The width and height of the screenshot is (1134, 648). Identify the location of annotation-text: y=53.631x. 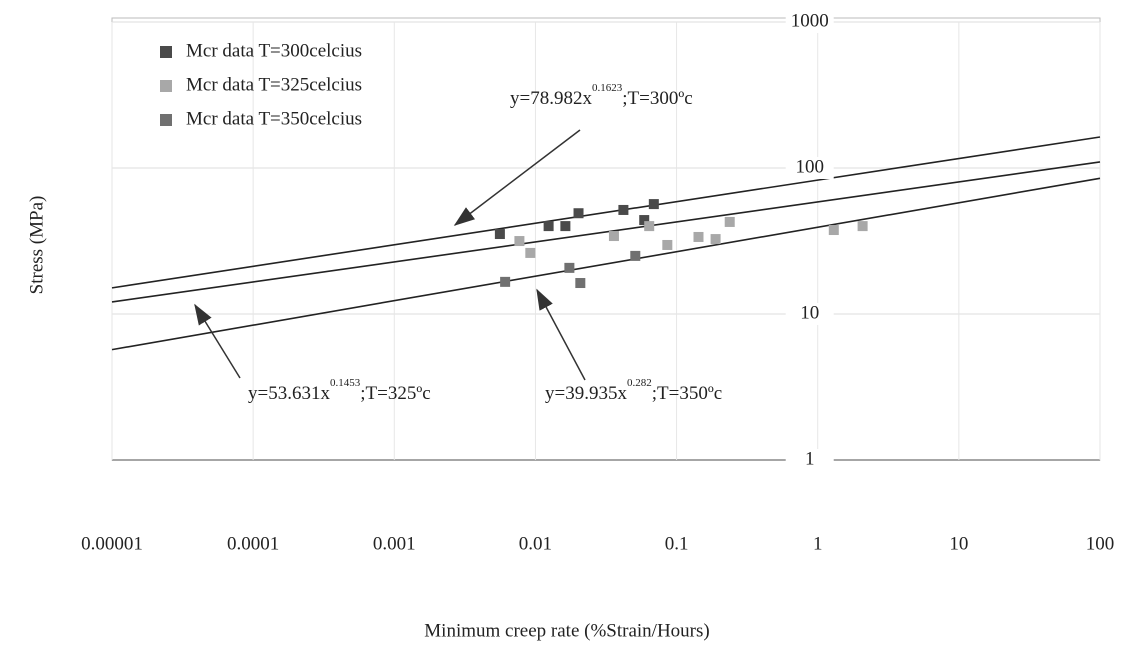
(289, 393).